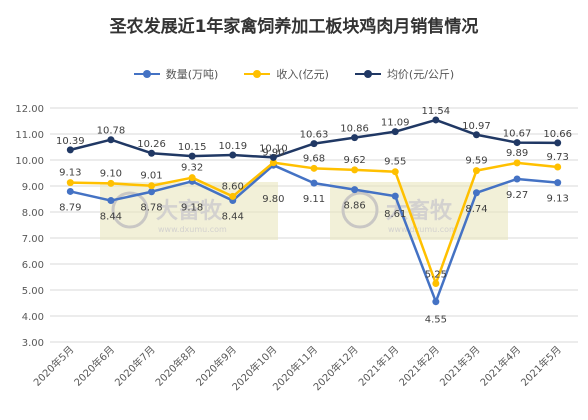 The image size is (588, 420). Describe the element at coordinates (70, 141) in the screenshot. I see `data-label-price: 10.39` at that location.